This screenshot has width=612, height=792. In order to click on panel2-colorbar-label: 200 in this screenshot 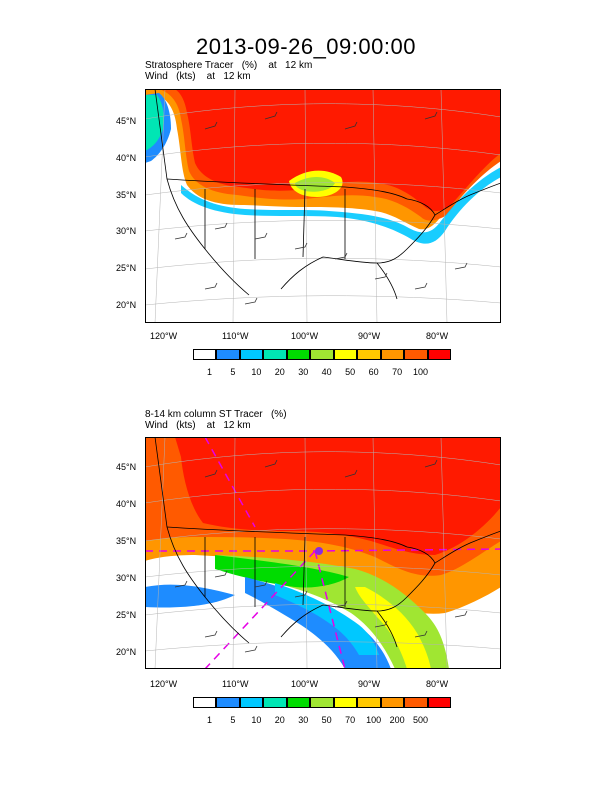, I will do `click(397, 720)`.